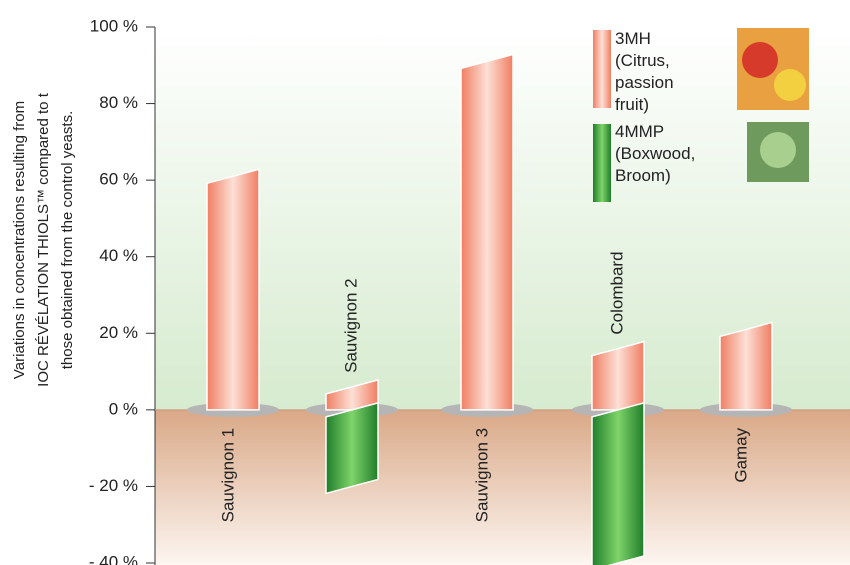  I want to click on category-label: Sauvignon 2, so click(350, 325).